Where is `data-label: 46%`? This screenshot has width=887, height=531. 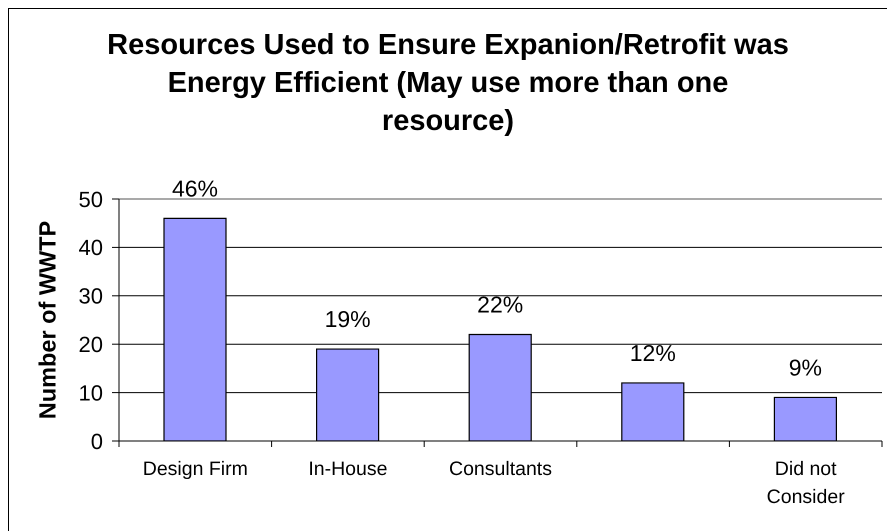 data-label: 46% is located at coordinates (195, 188).